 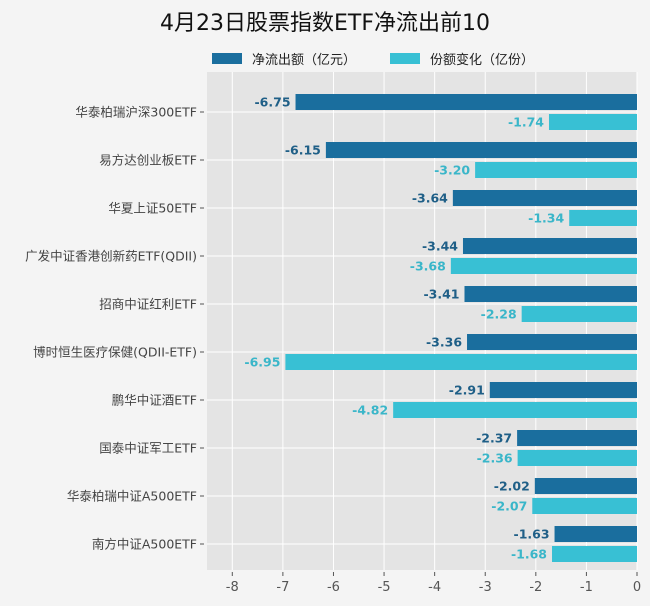 I want to click on category-label: 易方达创业板ETF, so click(x=148, y=160).